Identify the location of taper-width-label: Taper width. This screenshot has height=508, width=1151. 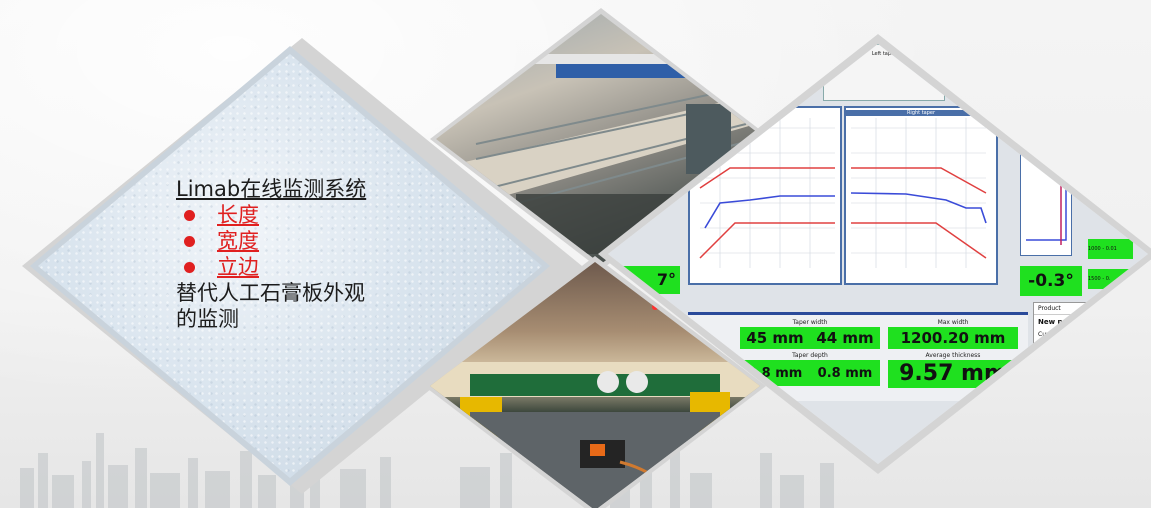
(810, 322).